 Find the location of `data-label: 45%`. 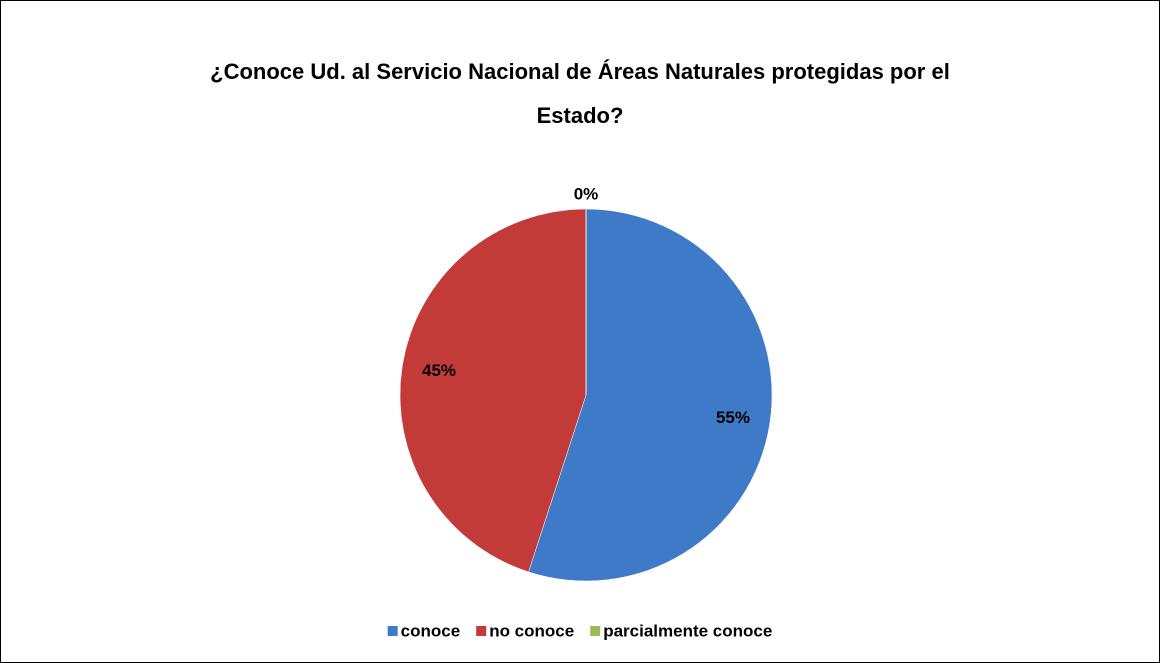

data-label: 45% is located at coordinates (439, 370).